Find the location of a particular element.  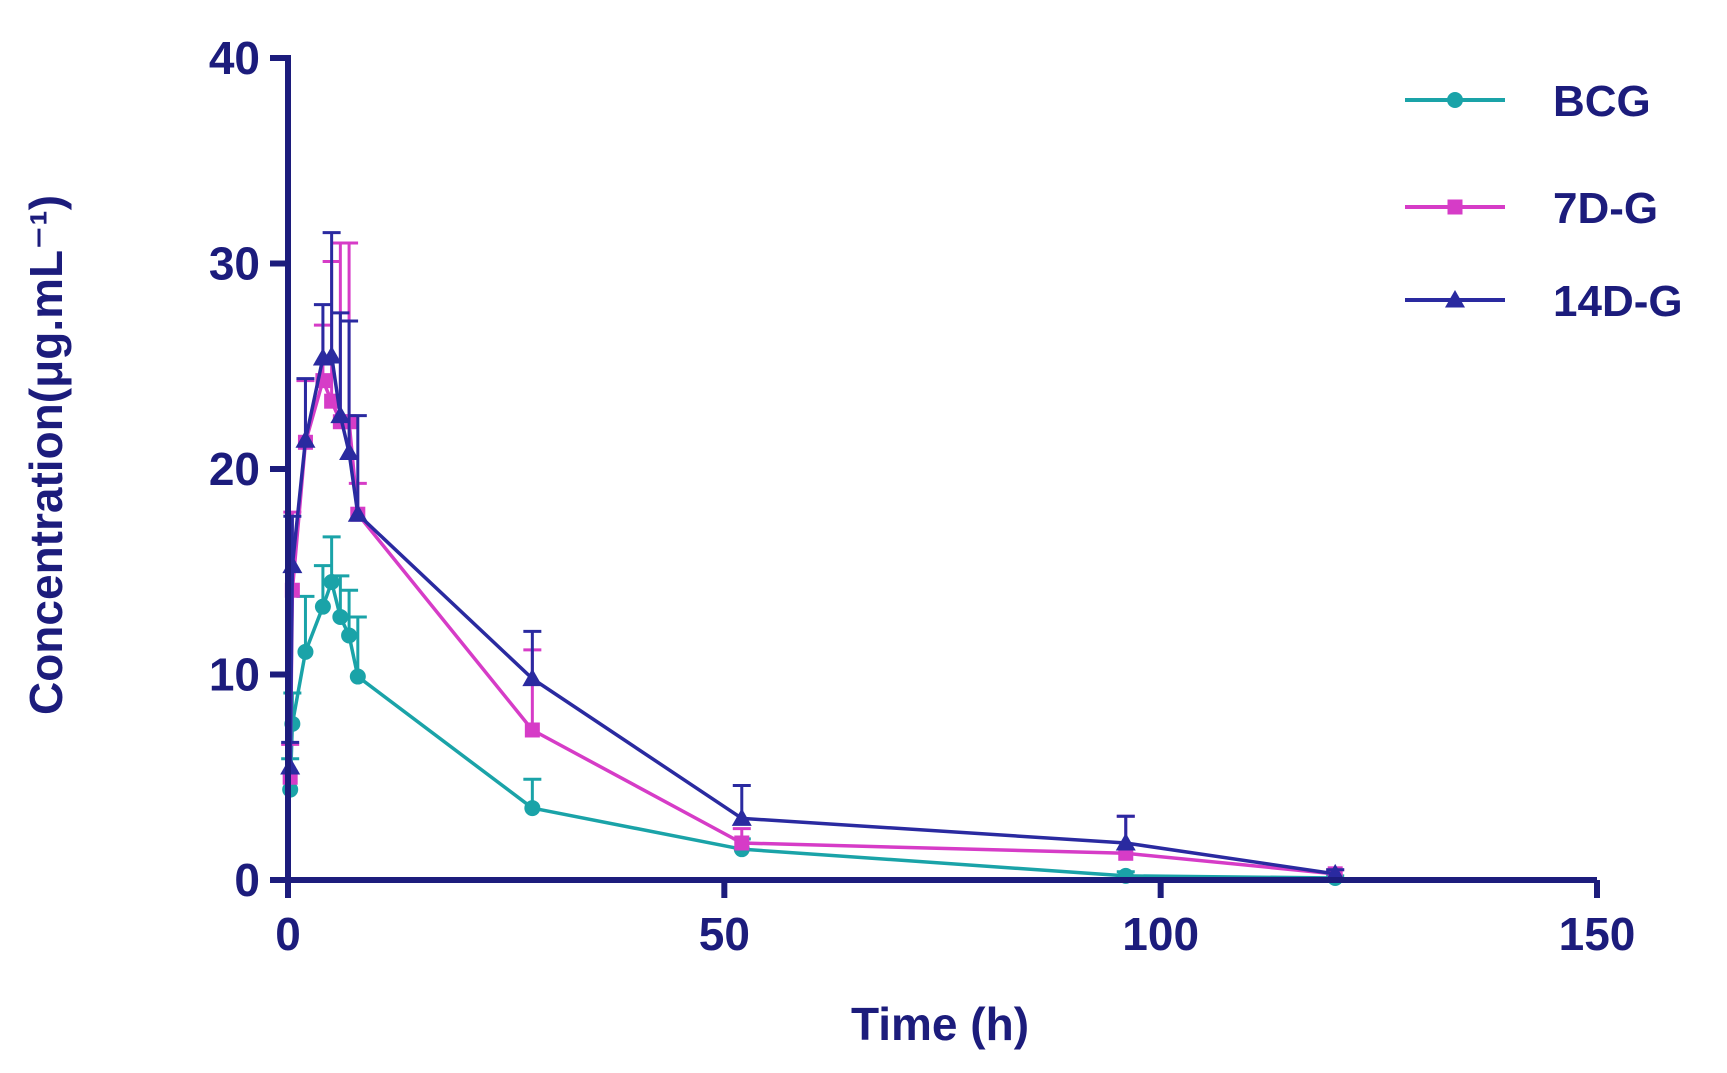

legend-item-7d-g: 7D-G is located at coordinates (1531, 208).